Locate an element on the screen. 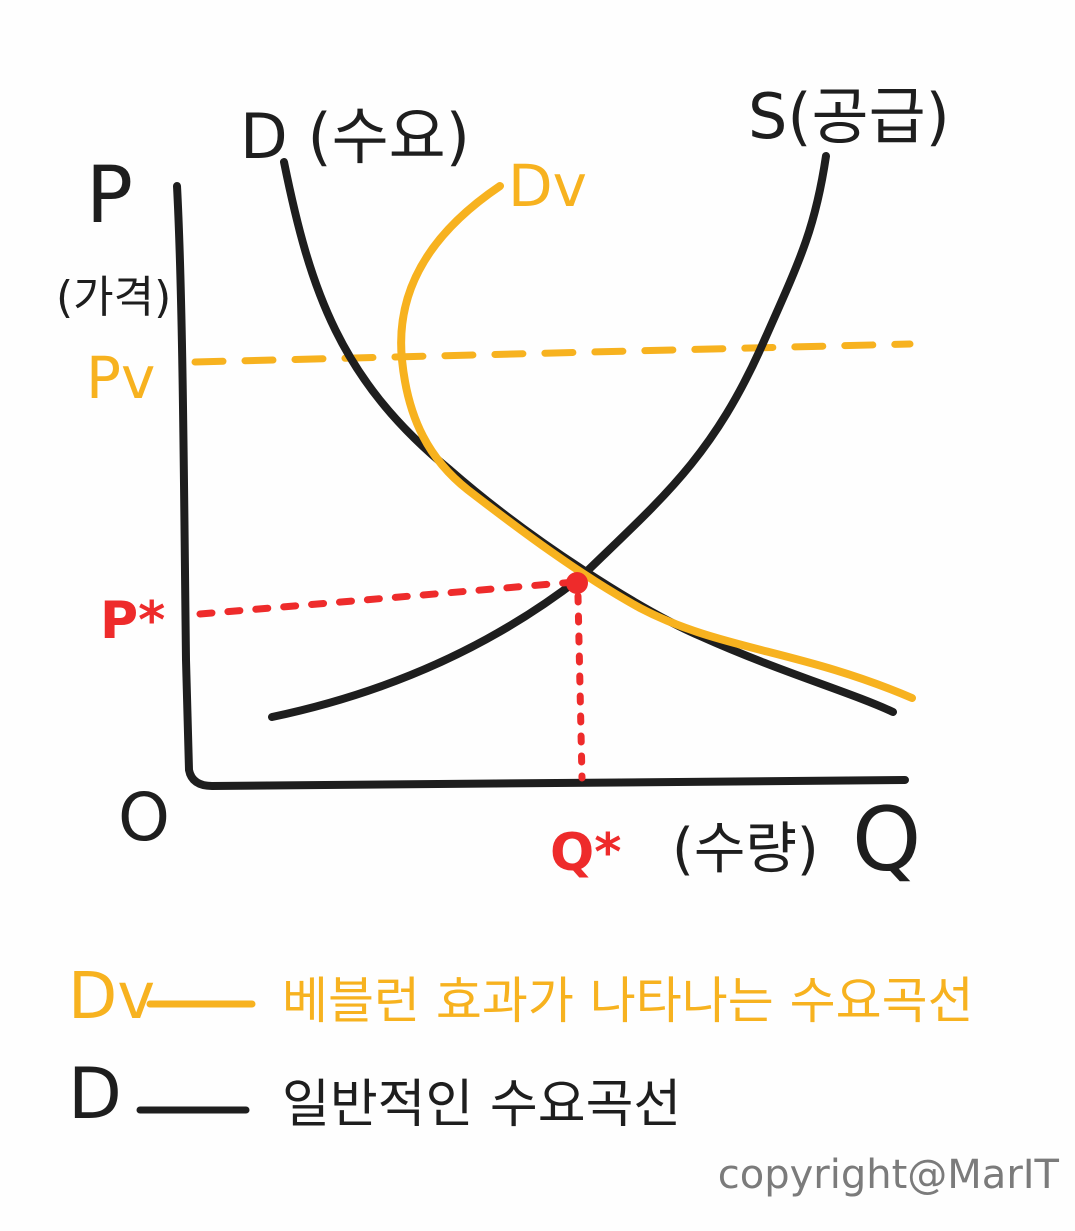  supply-curve-label: S(공급) is located at coordinates (849, 116).